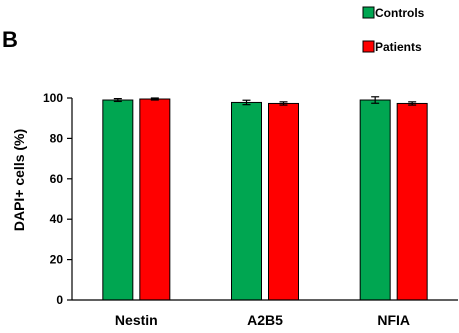 The image size is (459, 333). What do you see at coordinates (412, 201) in the screenshot?
I see `bar-patients-nfia` at bounding box center [412, 201].